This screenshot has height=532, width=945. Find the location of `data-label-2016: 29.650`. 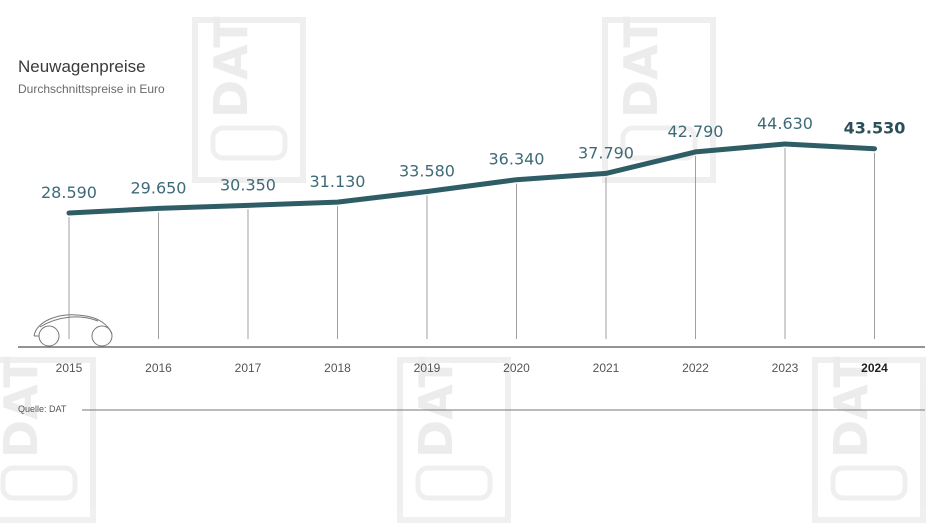

data-label-2016: 29.650 is located at coordinates (159, 187).